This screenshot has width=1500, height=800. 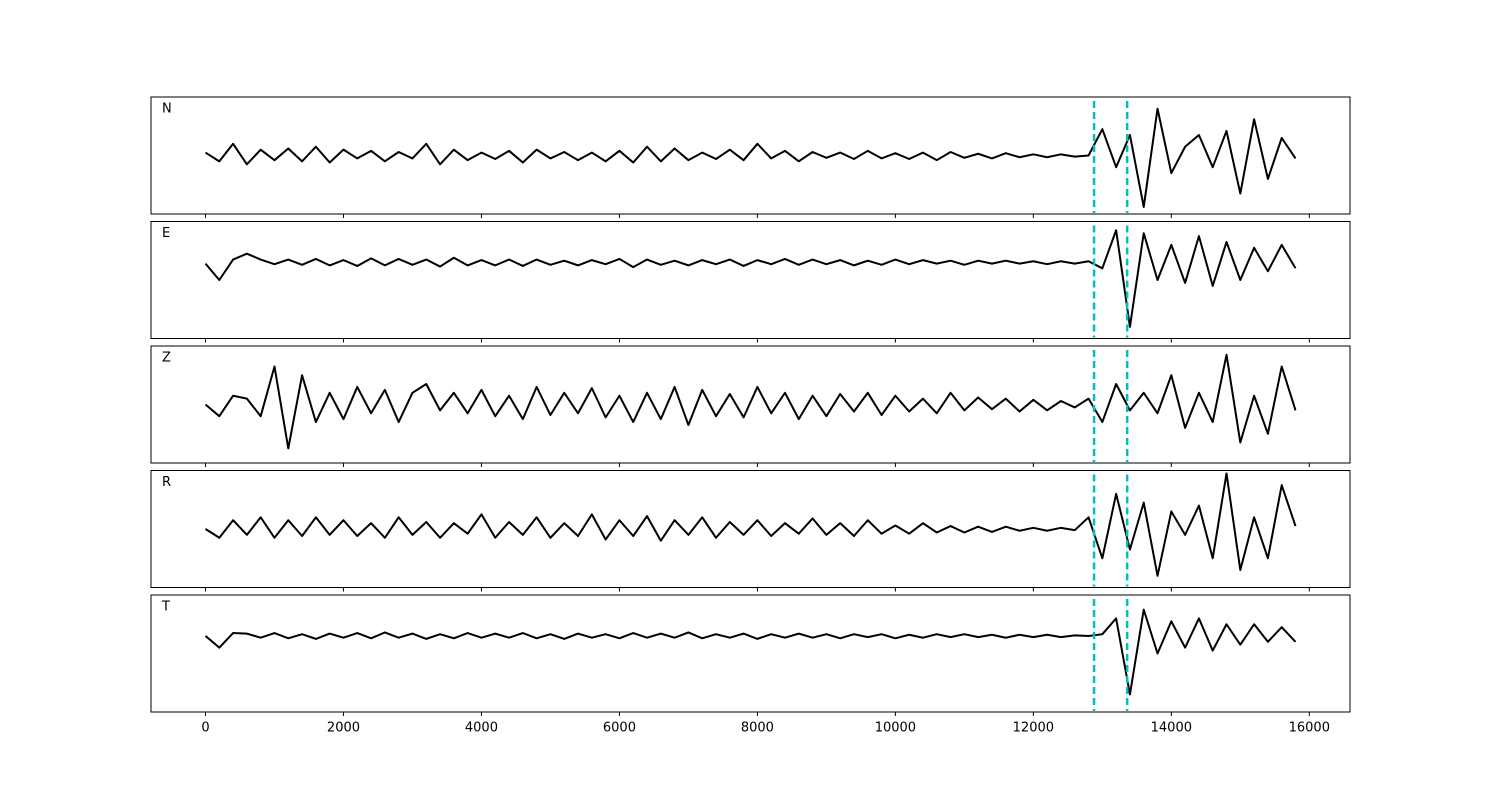 What do you see at coordinates (165, 607) in the screenshot?
I see `panel-label: T` at bounding box center [165, 607].